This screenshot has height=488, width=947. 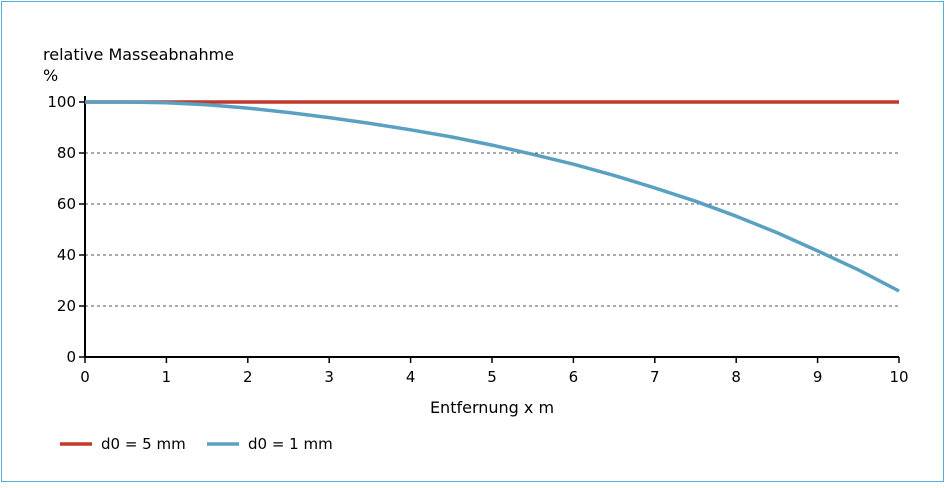 What do you see at coordinates (85, 377) in the screenshot?
I see `x-tick-label-0: 0` at bounding box center [85, 377].